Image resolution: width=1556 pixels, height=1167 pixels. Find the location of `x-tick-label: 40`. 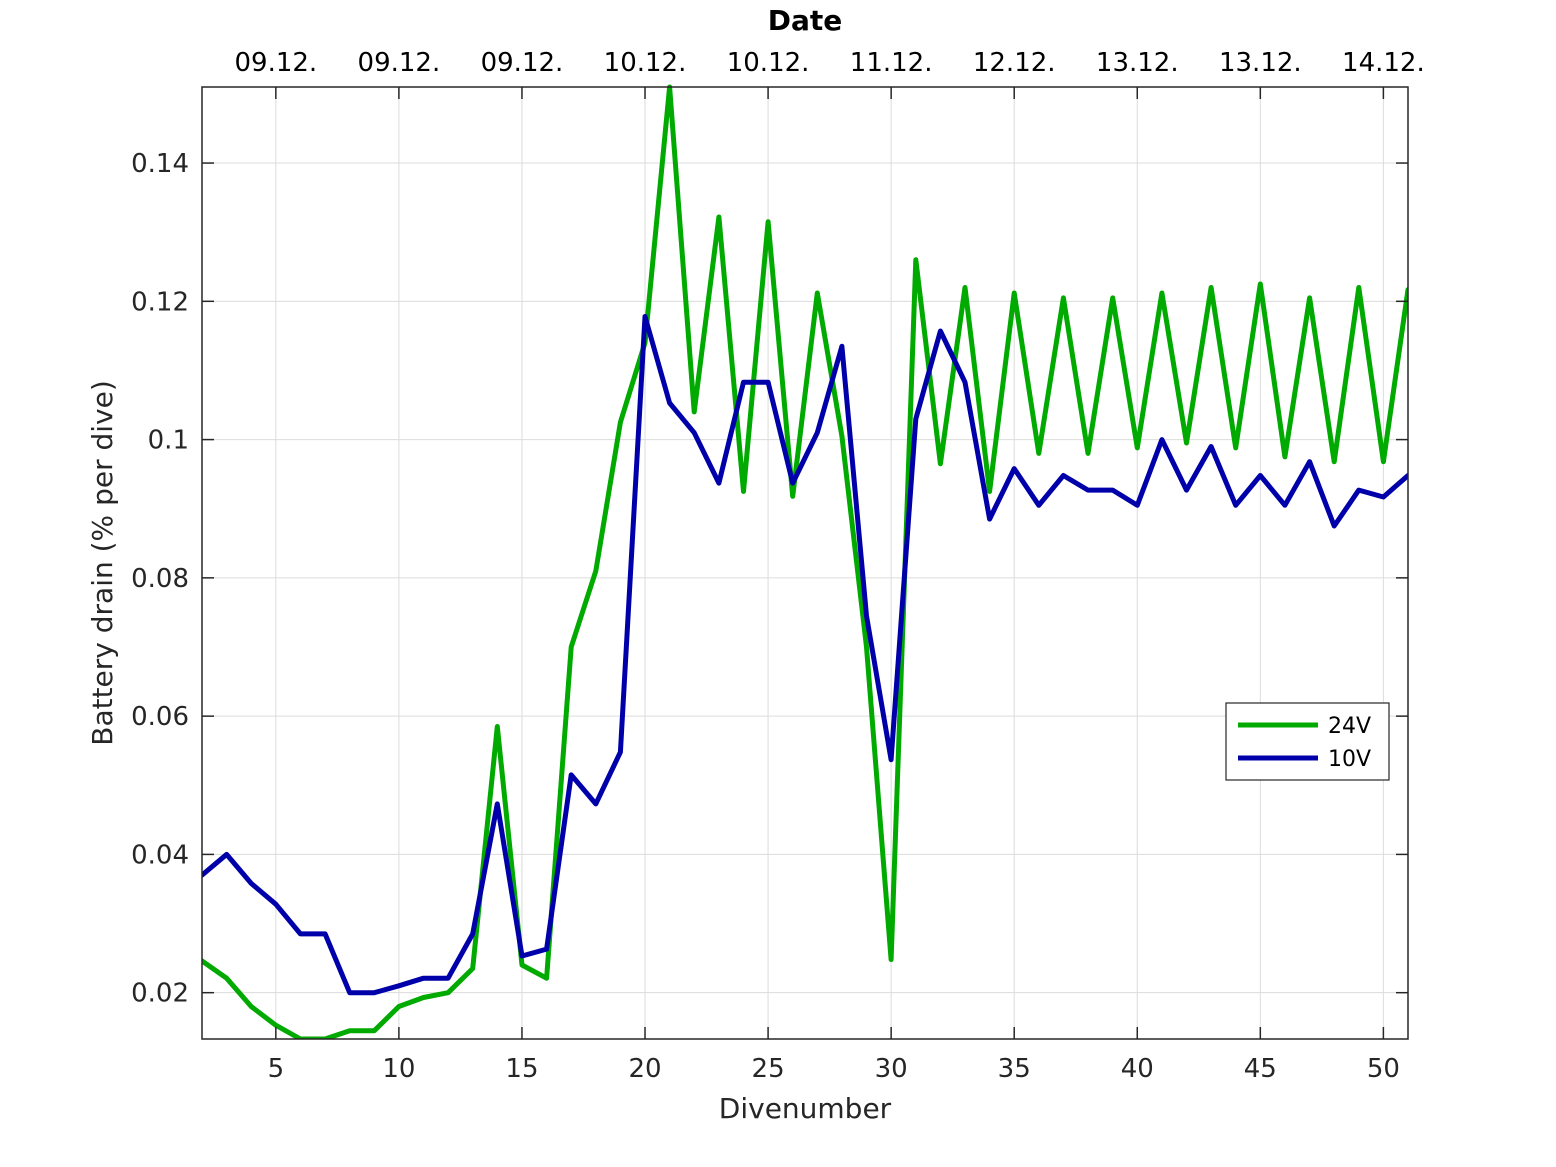

x-tick-label: 40 is located at coordinates (1137, 1069).